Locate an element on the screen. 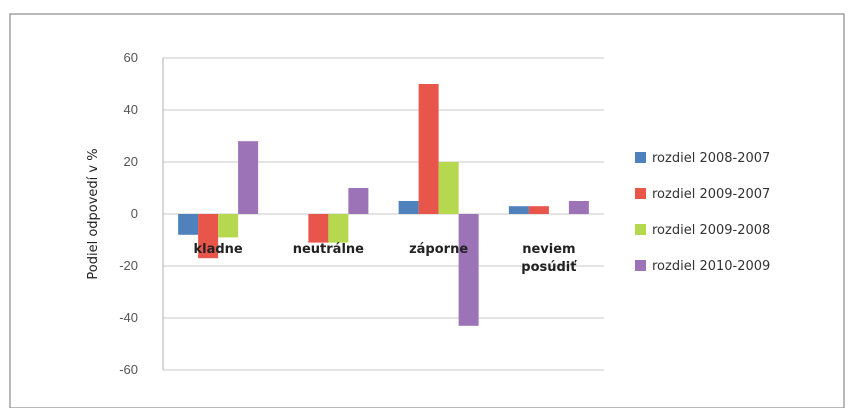 This screenshot has width=852, height=408. y-tick-label: -40 is located at coordinates (128, 317).